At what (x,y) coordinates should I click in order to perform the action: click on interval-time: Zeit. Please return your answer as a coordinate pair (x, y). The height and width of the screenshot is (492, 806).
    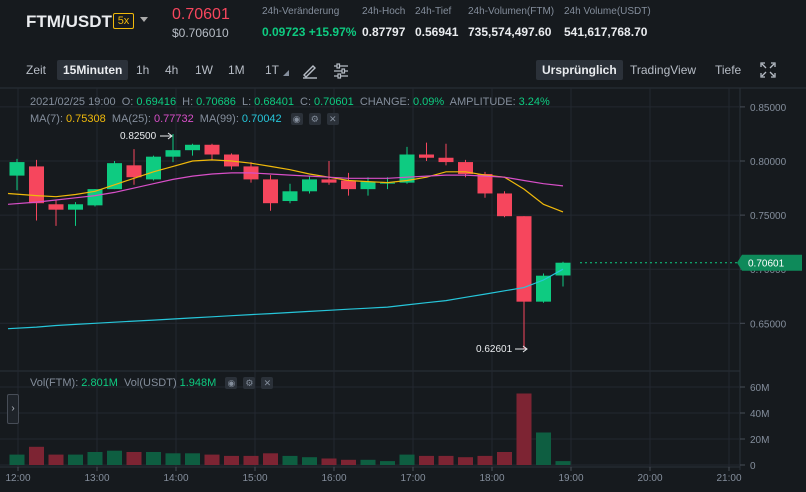
    Looking at the image, I should click on (36, 70).